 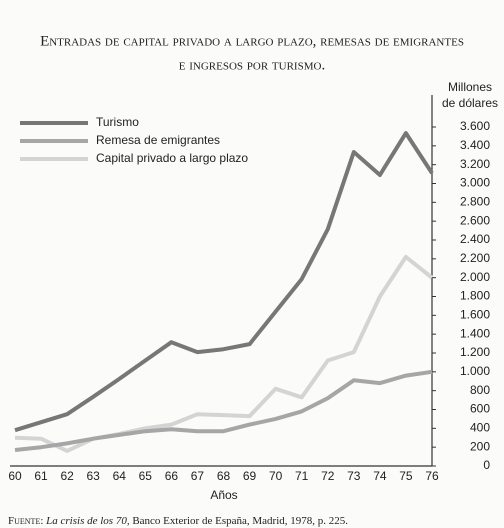 What do you see at coordinates (94, 476) in the screenshot?
I see `x-tick-label: 63` at bounding box center [94, 476].